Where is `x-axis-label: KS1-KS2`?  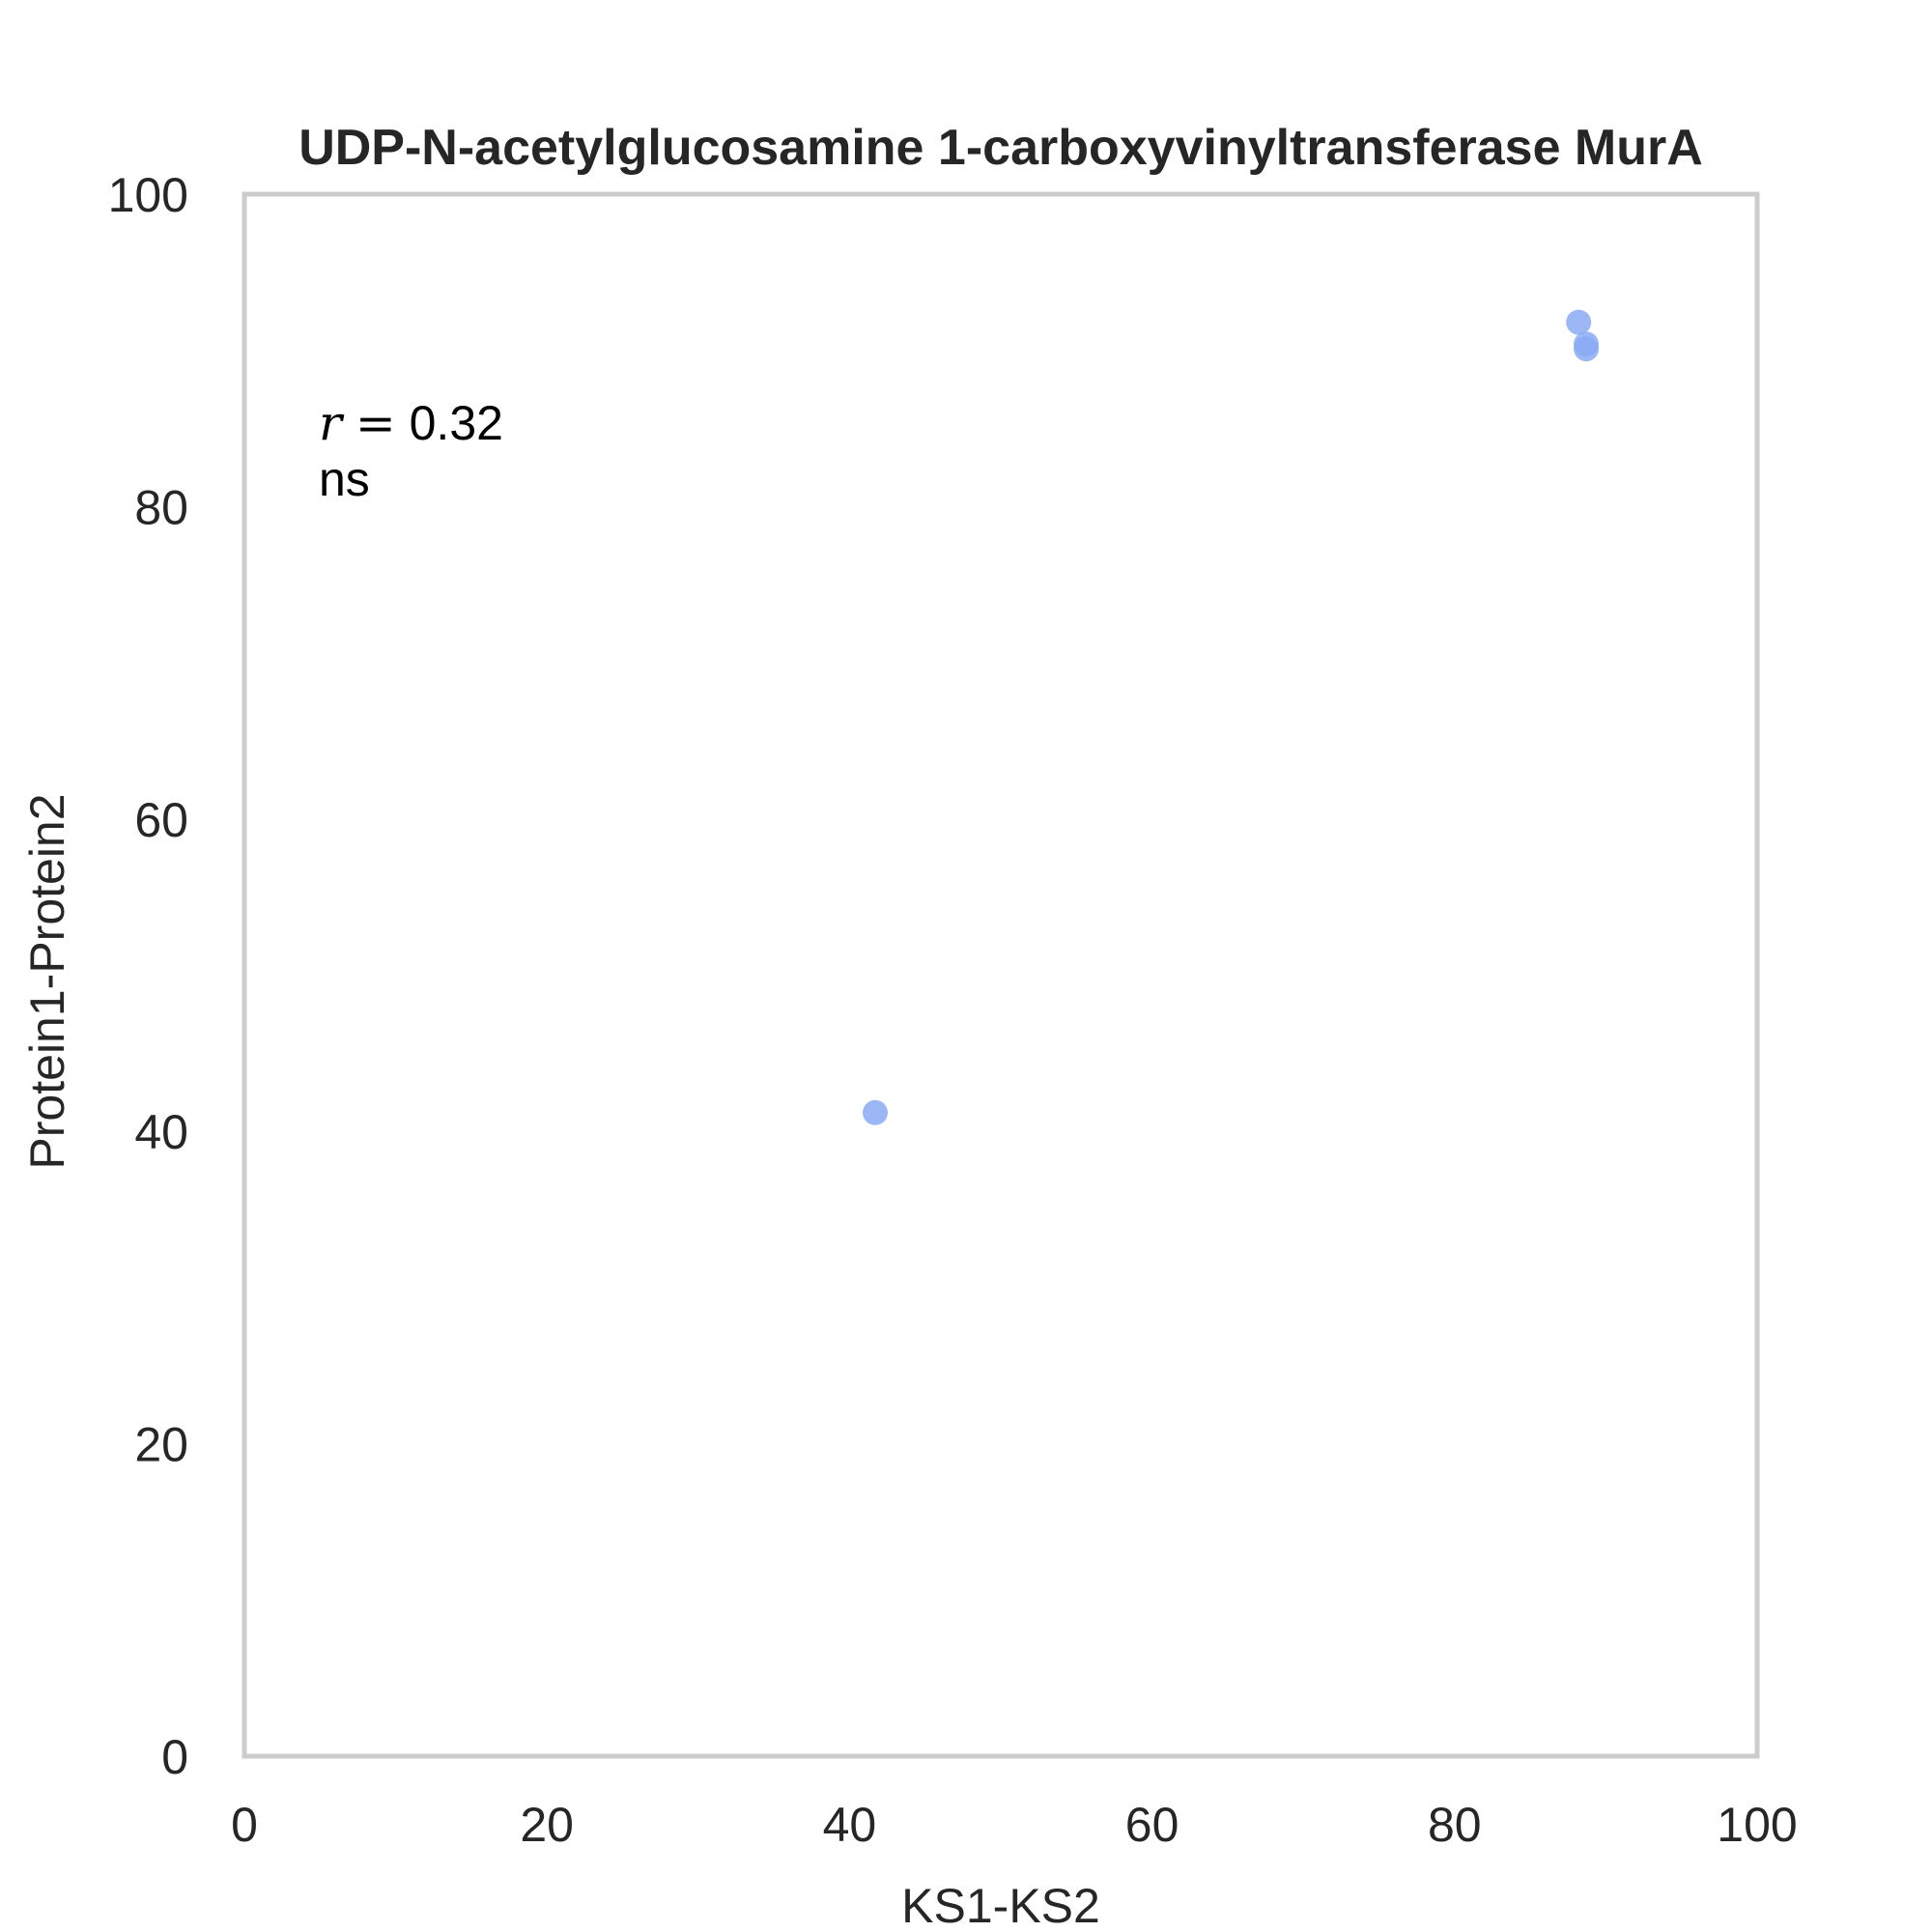 x-axis-label: KS1-KS2 is located at coordinates (1000, 1905).